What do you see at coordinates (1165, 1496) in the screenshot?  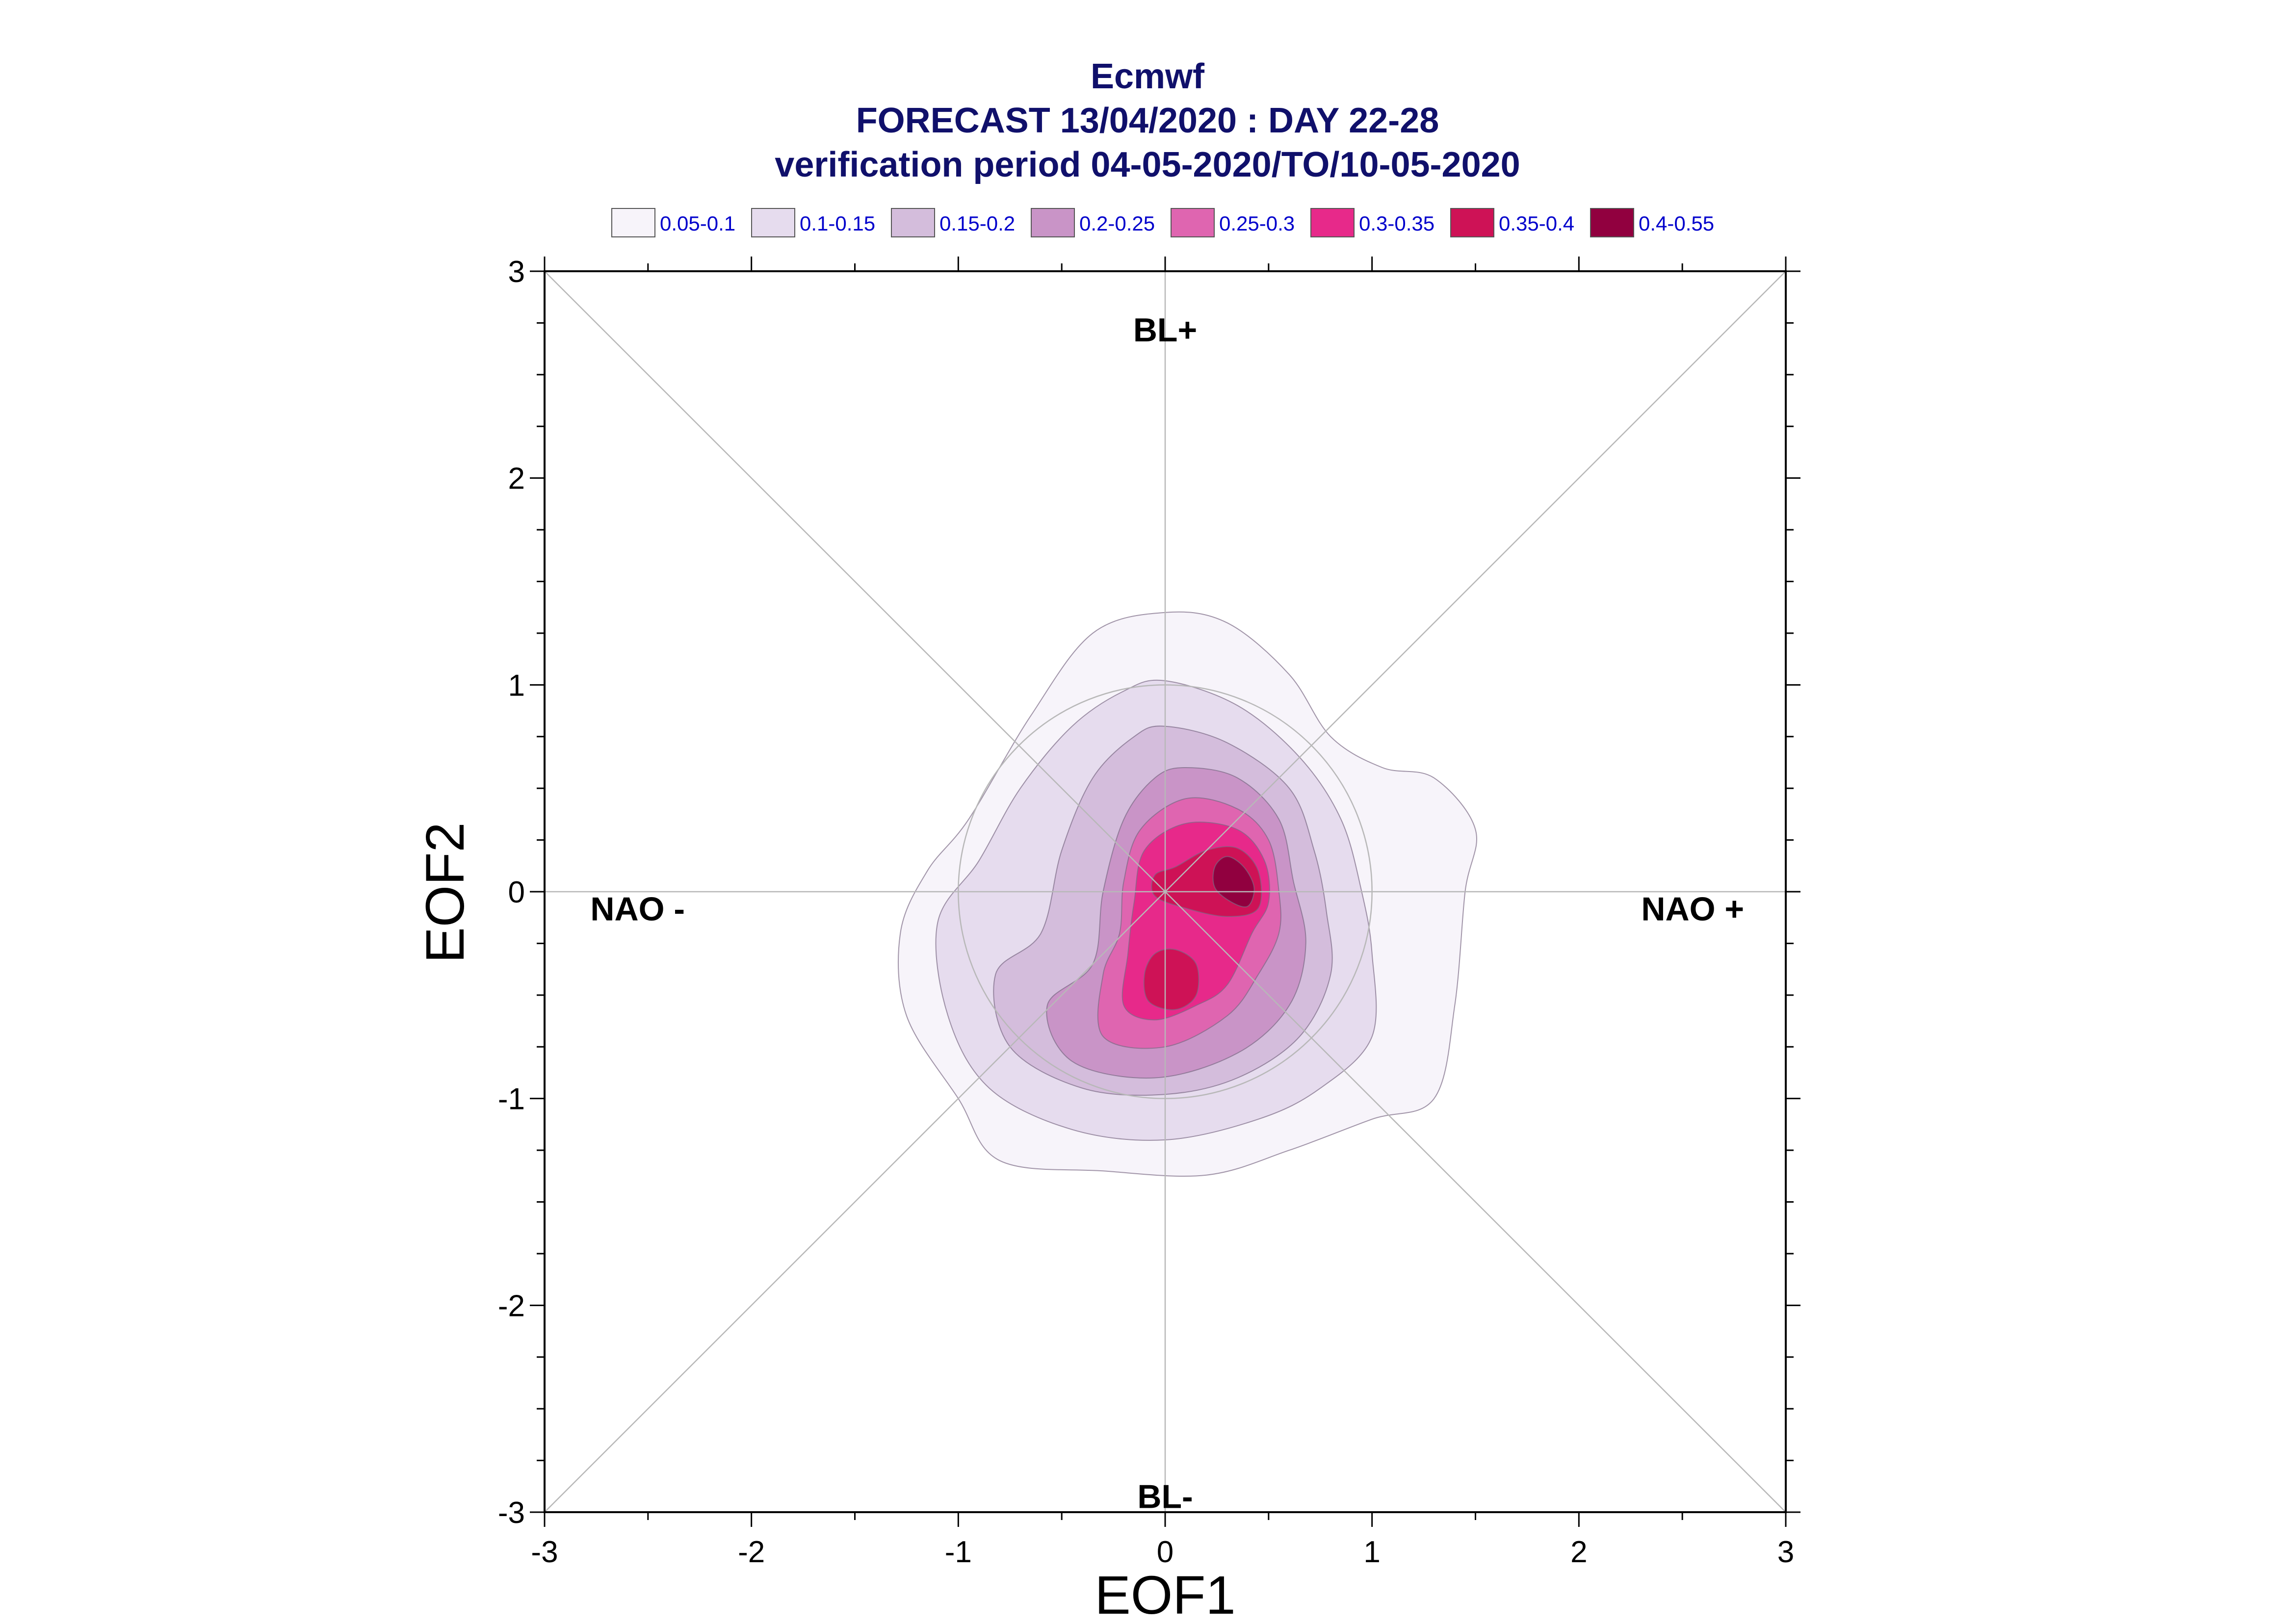 I see `regime-label: BL-` at bounding box center [1165, 1496].